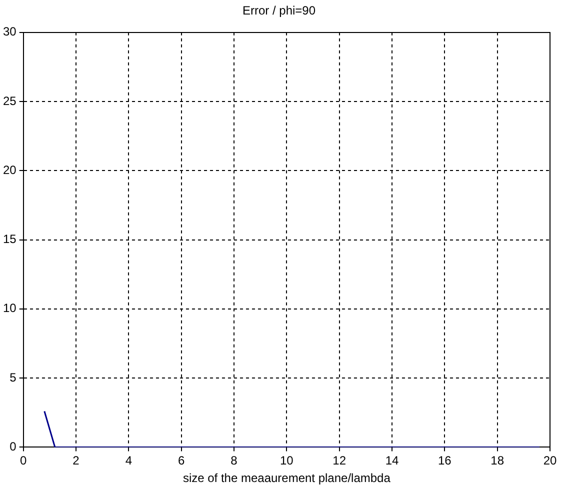  Describe the element at coordinates (9, 308) in the screenshot. I see `y-tick-label: 10` at that location.